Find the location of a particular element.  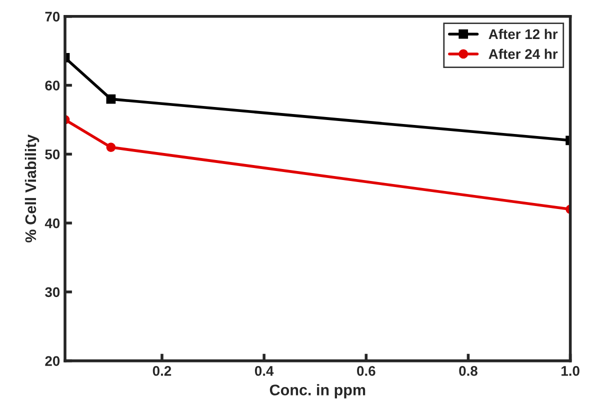

y-tick-label: 20 is located at coordinates (52, 361).